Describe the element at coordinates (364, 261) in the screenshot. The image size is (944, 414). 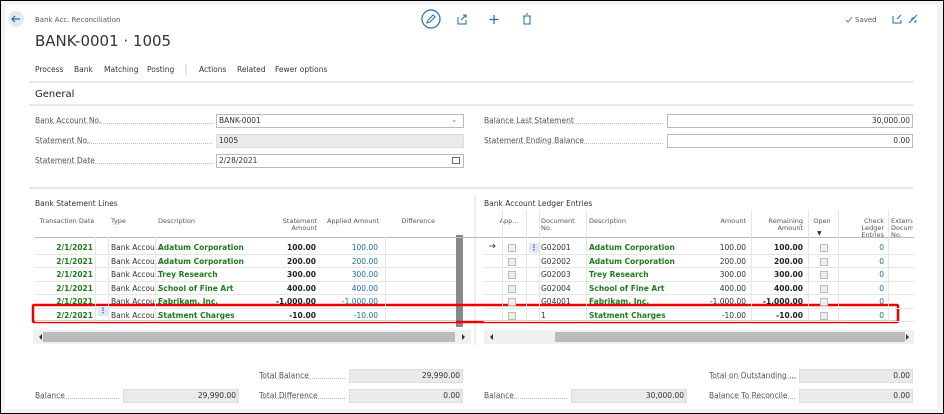
I see `cell-applied-amount: 200.00` at that location.